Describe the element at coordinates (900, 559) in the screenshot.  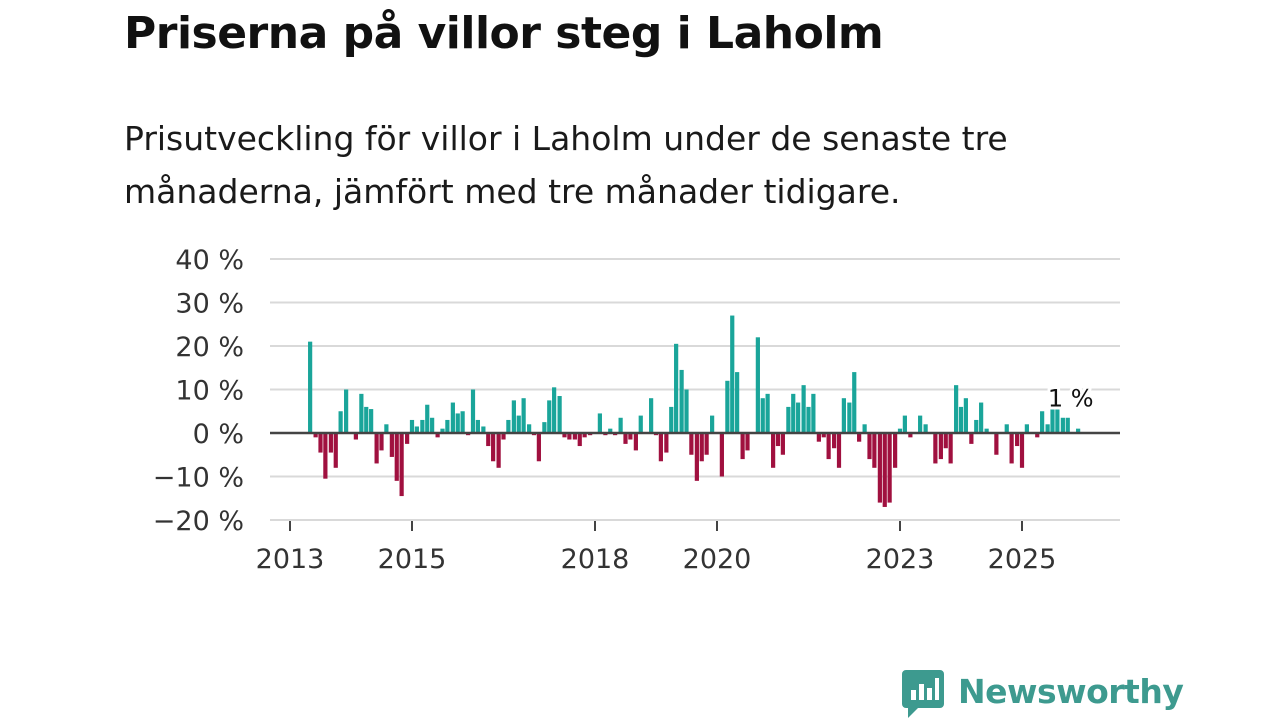
I see `x-tick-label: 2023` at that location.